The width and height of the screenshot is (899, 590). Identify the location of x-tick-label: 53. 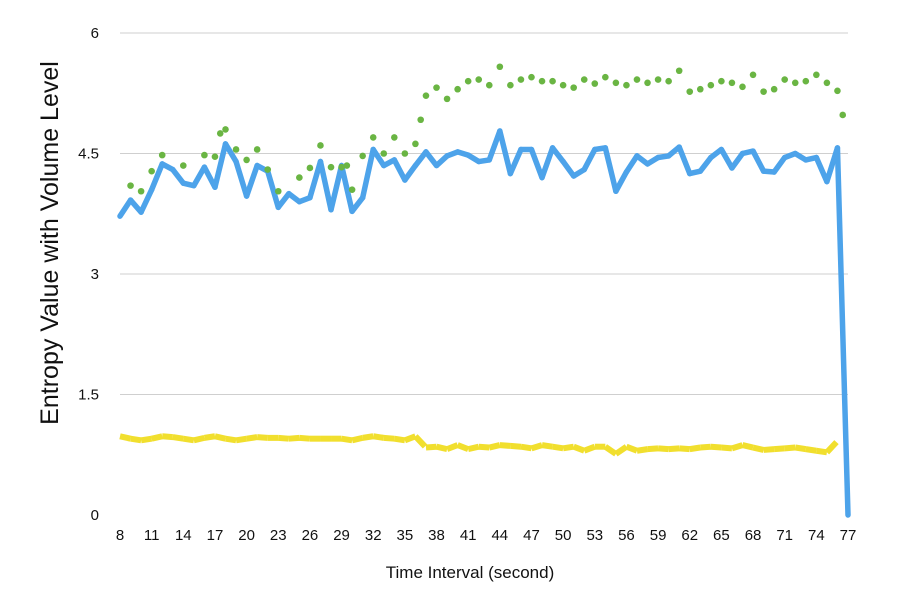
(594, 535).